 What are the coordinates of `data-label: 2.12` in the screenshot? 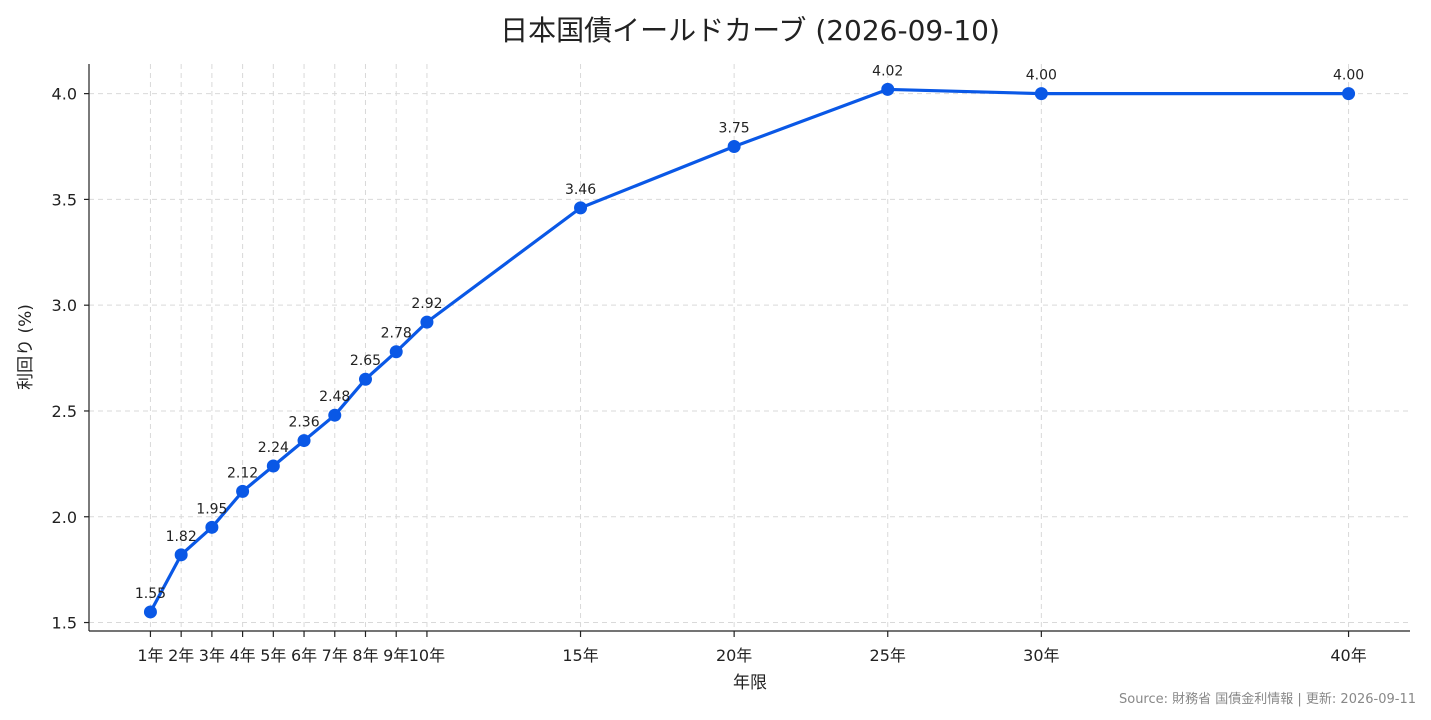 It's located at (242, 473).